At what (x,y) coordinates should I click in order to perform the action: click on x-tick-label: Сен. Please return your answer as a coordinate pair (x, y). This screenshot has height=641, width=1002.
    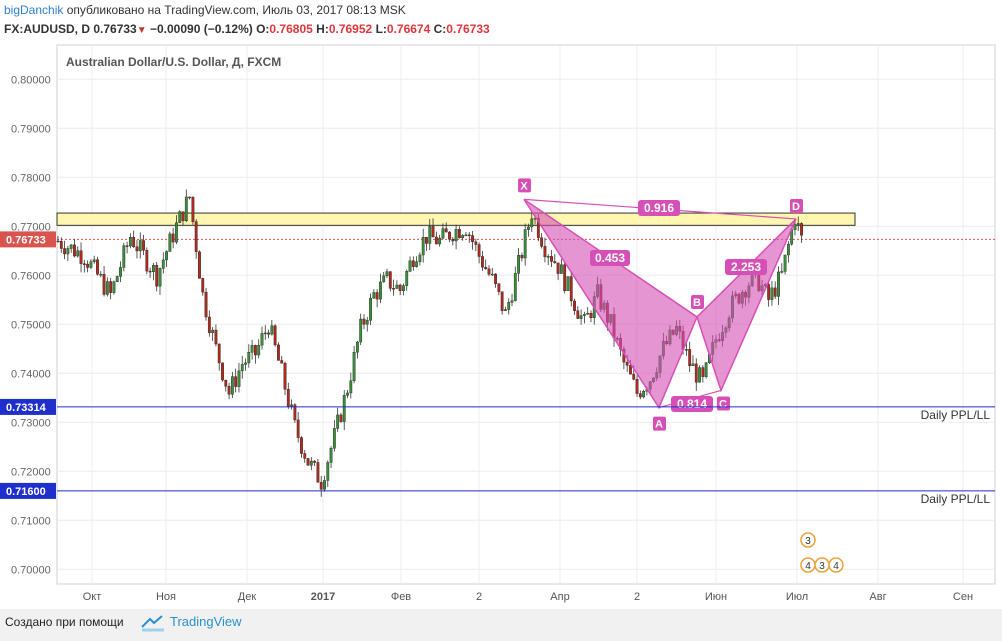
    Looking at the image, I should click on (963, 597).